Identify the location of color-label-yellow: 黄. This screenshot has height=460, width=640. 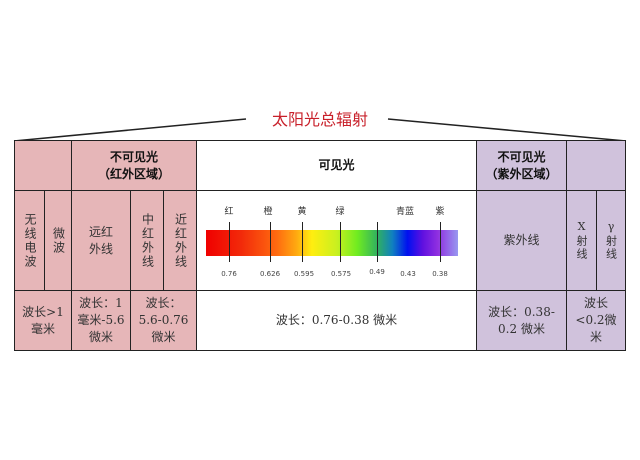
(302, 212).